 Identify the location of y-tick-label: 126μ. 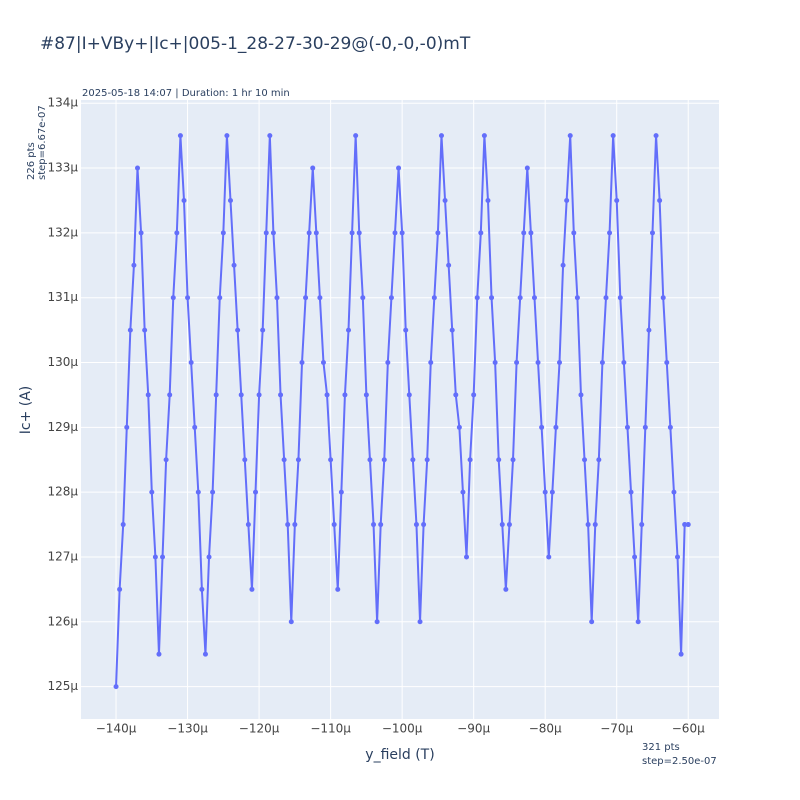
(62, 621).